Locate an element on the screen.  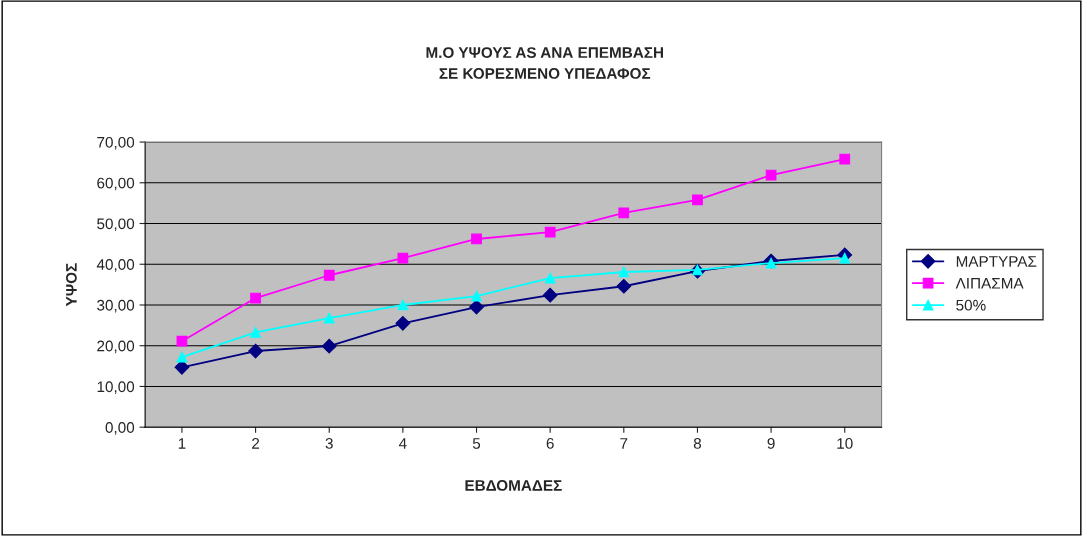
x-tick-label: 6 is located at coordinates (550, 443).